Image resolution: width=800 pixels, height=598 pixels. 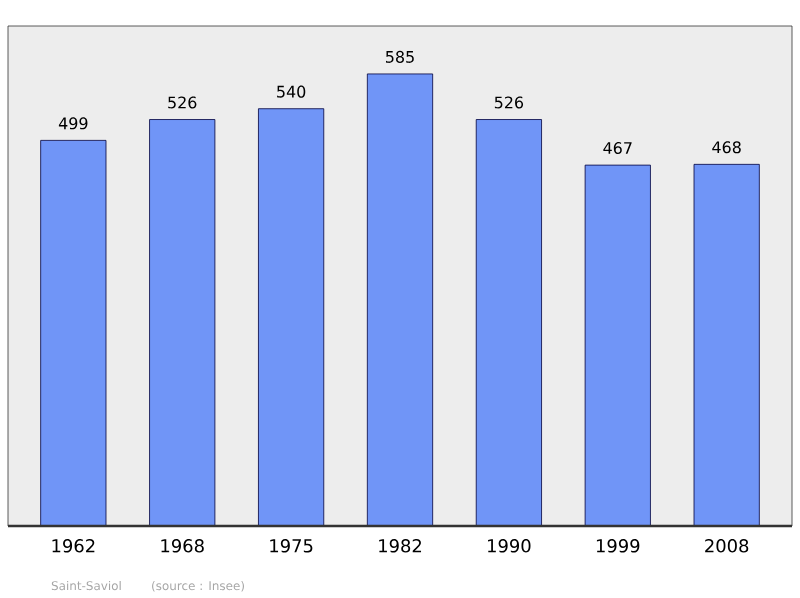 I want to click on x-tick-label: 1999, so click(x=618, y=546).